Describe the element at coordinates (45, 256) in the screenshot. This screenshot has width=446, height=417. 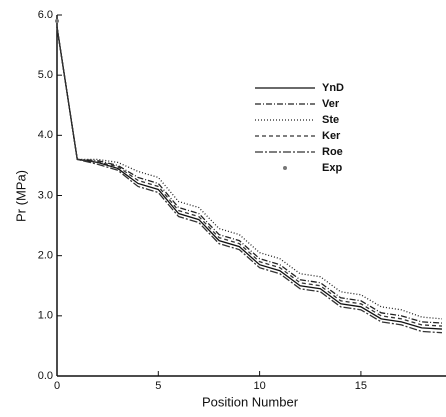
I see `y-tick-label: 2.0` at that location.